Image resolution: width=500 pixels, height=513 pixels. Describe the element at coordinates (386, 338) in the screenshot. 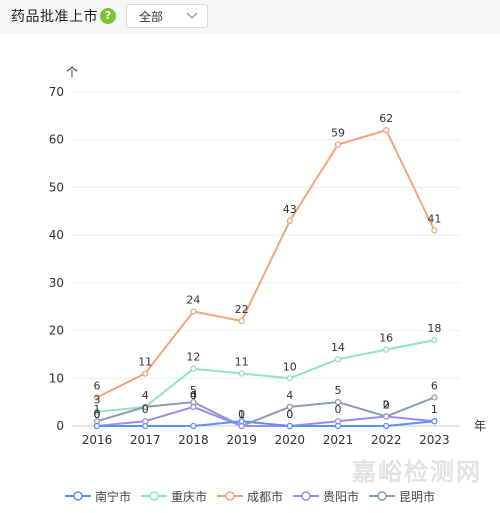

I see `data-label: 16` at that location.